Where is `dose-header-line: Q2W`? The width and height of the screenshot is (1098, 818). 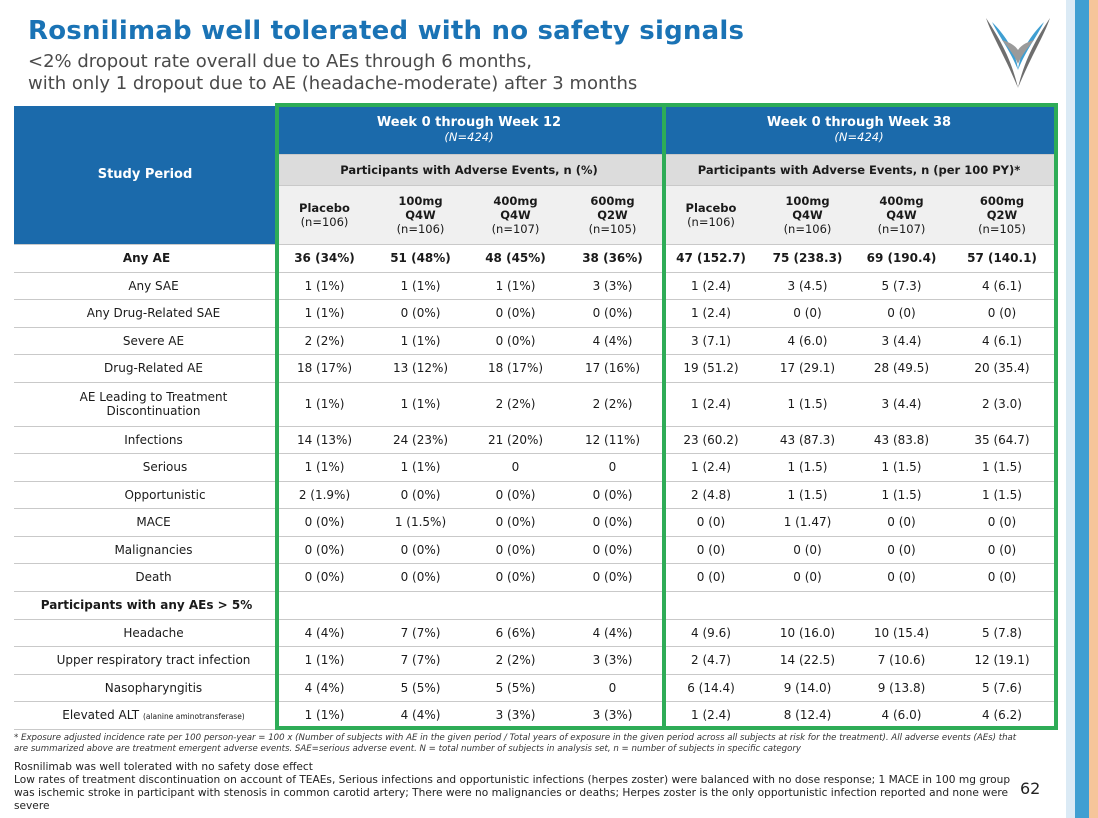 dose-header-line: Q2W is located at coordinates (612, 214).